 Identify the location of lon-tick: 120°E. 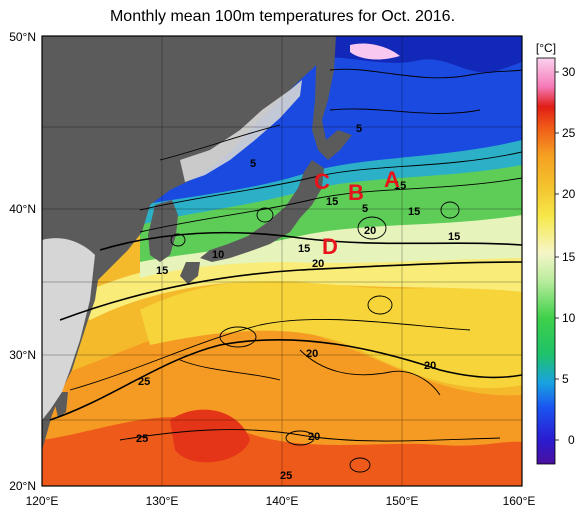
(42, 501).